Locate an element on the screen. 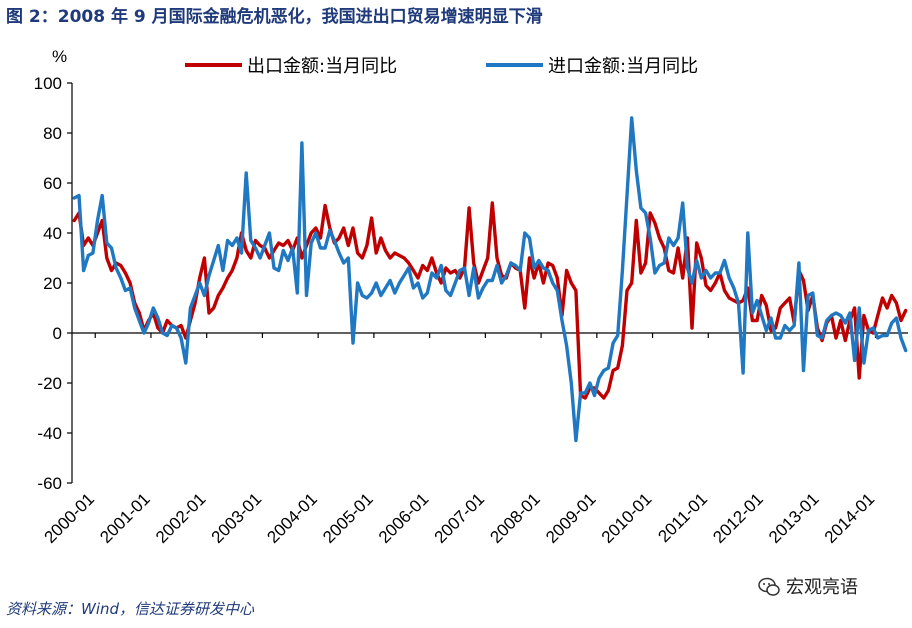  watermark: 宏观亮语 is located at coordinates (808, 586).